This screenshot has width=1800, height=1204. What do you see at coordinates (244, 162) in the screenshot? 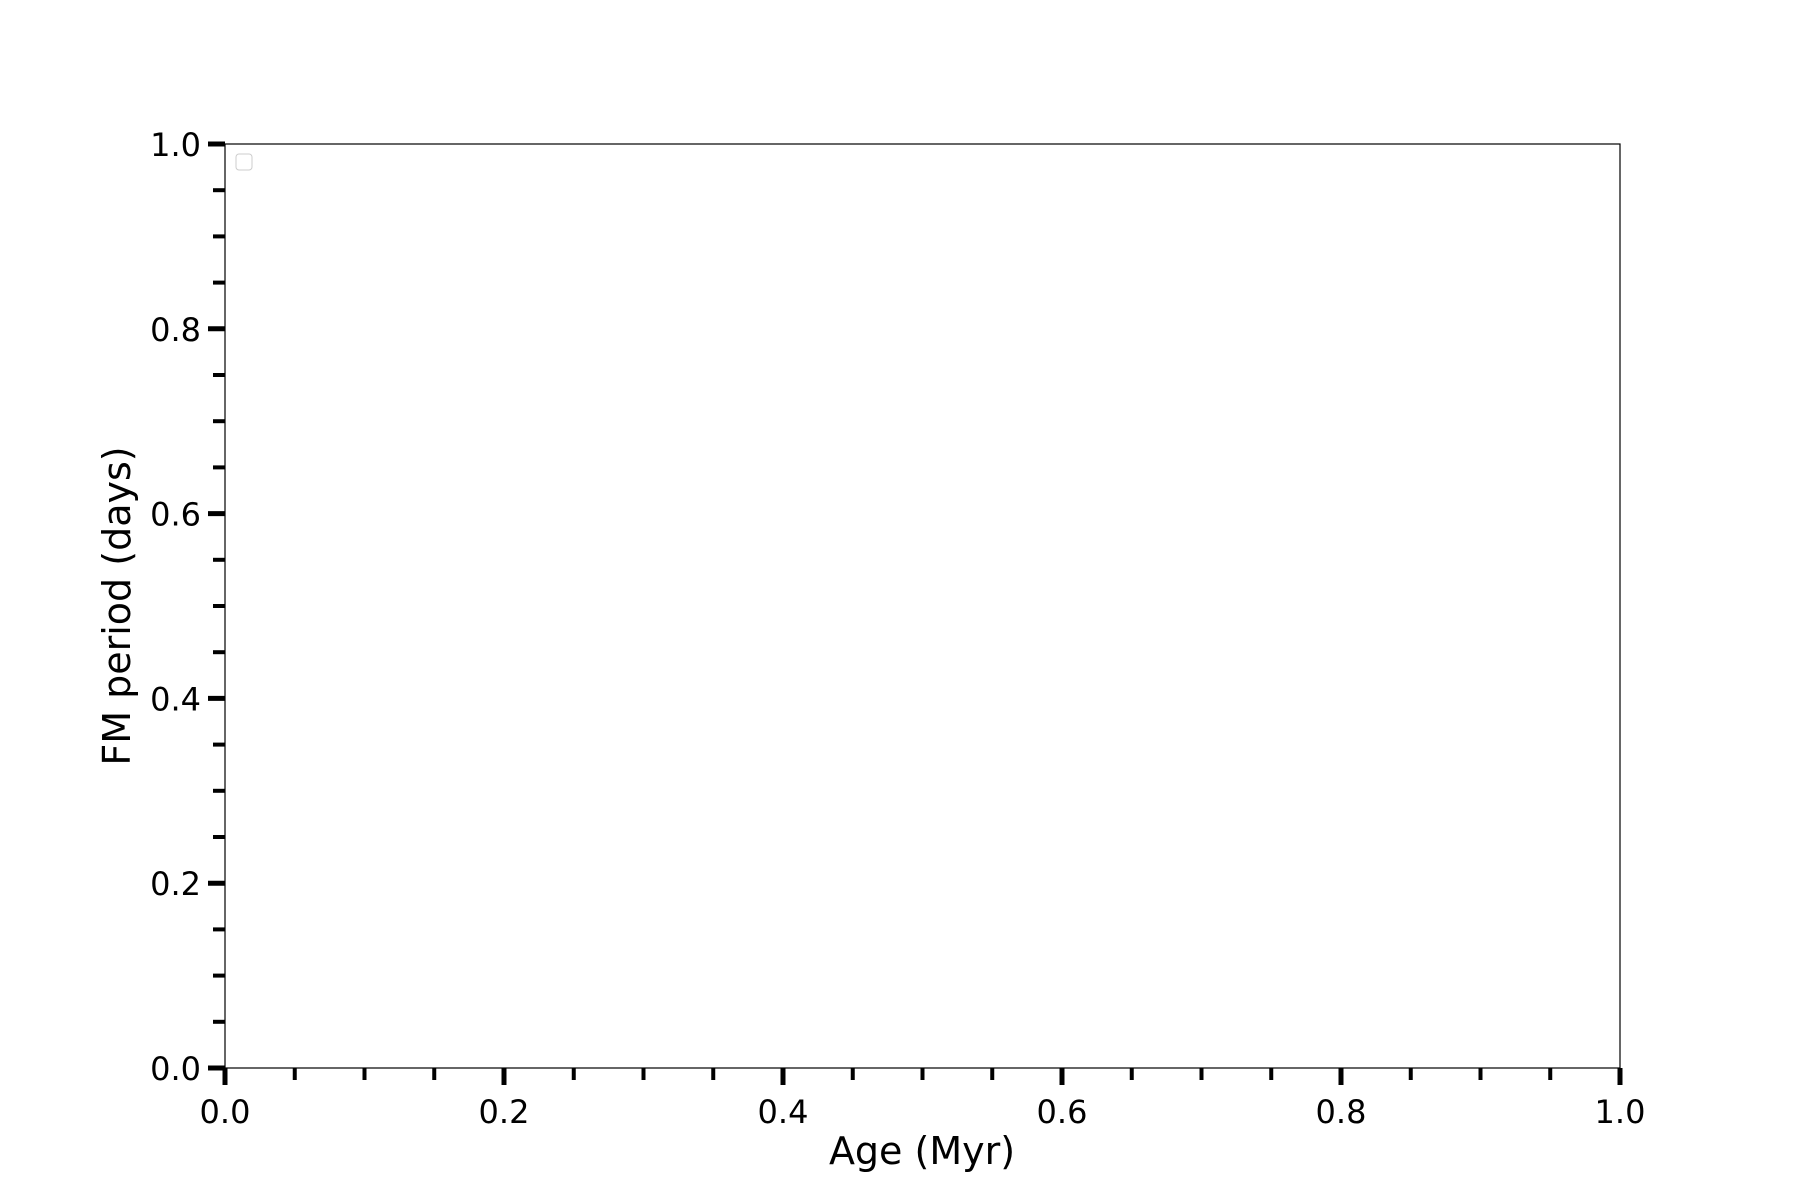
I see `legend-box` at bounding box center [244, 162].